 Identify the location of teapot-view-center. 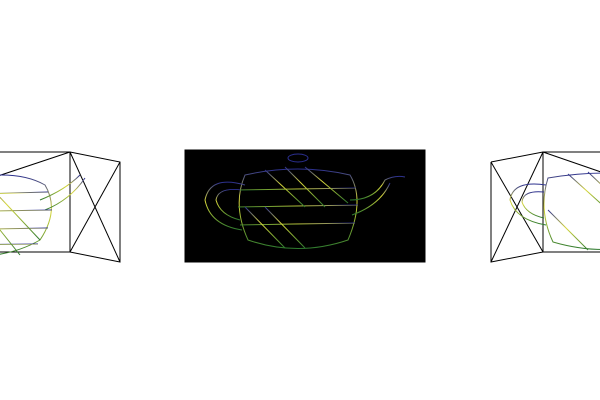
(305, 206).